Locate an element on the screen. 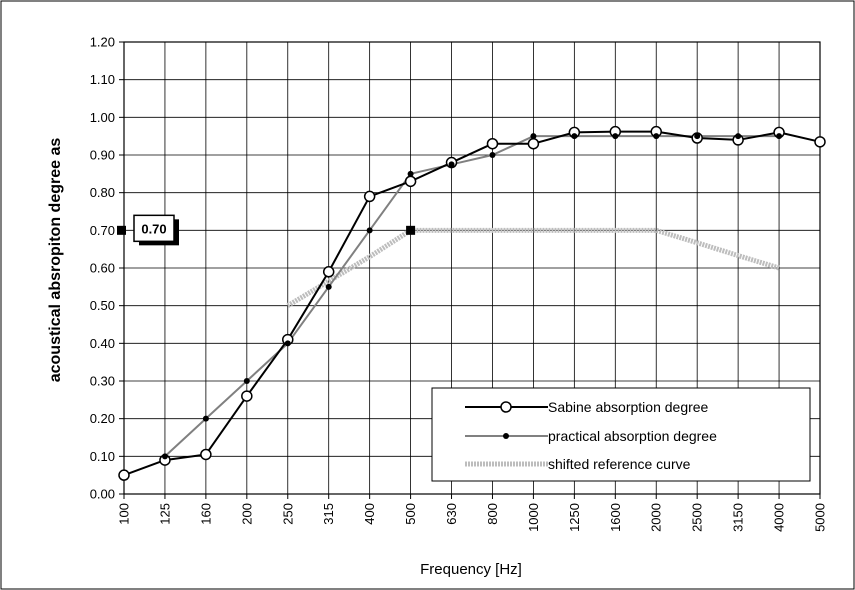 The height and width of the screenshot is (590, 855). callout-label: 0.70 is located at coordinates (153, 228).